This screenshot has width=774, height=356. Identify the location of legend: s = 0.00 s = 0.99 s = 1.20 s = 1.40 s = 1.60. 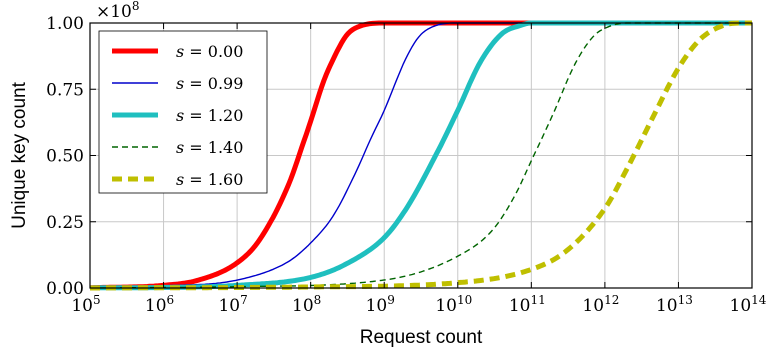
(183, 112).